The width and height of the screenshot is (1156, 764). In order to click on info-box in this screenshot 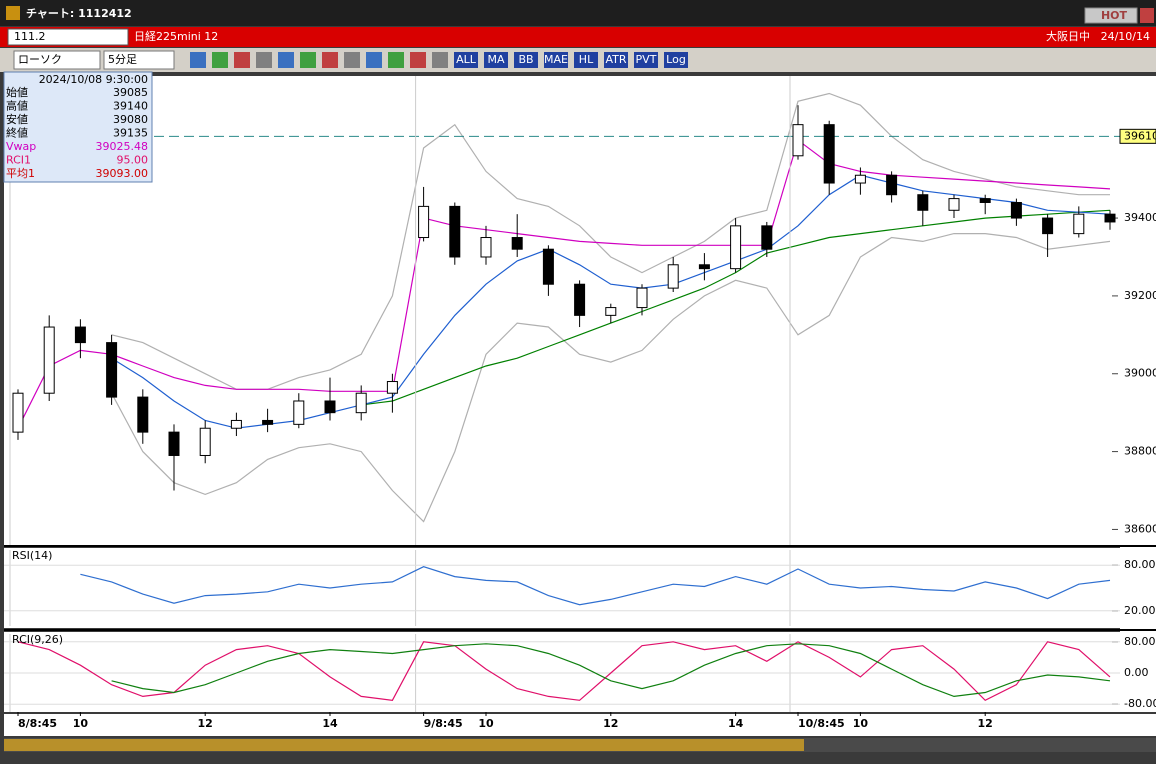, I will do `click(78, 127)`.